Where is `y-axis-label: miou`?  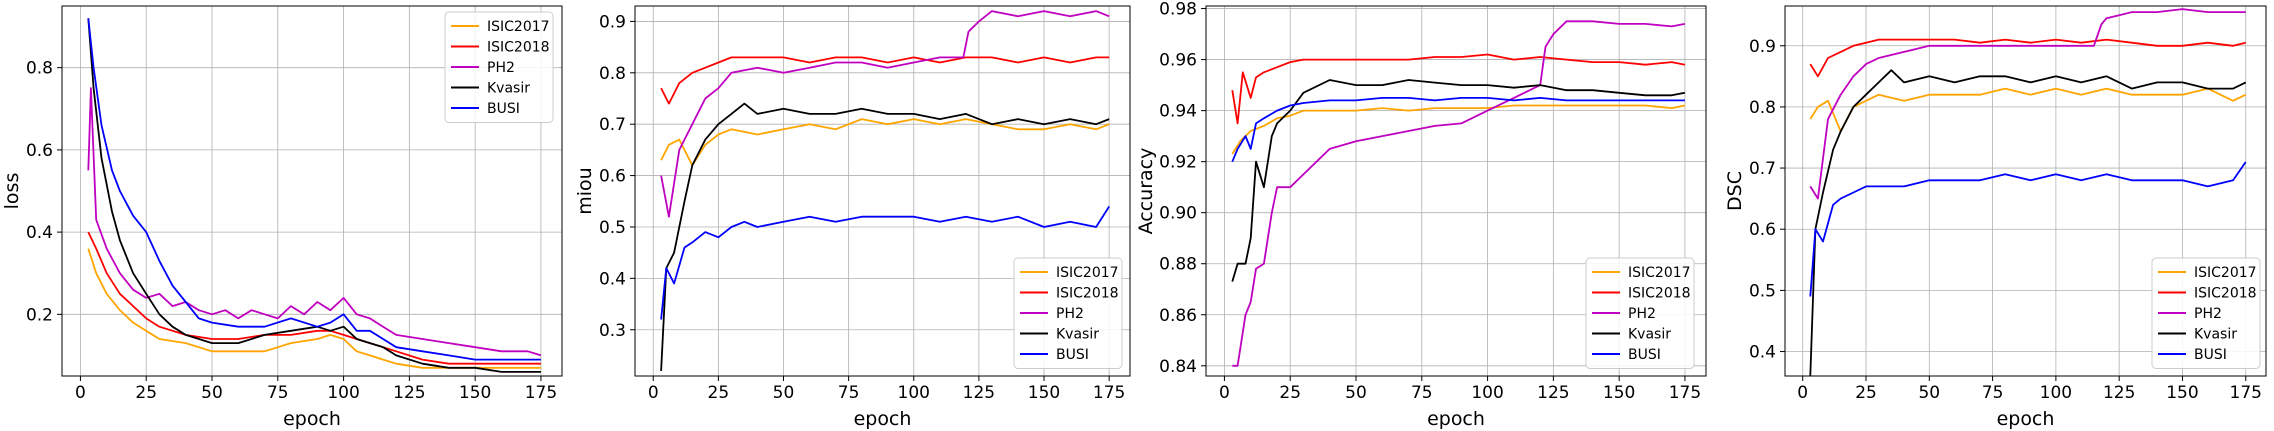 y-axis-label: miou is located at coordinates (585, 190).